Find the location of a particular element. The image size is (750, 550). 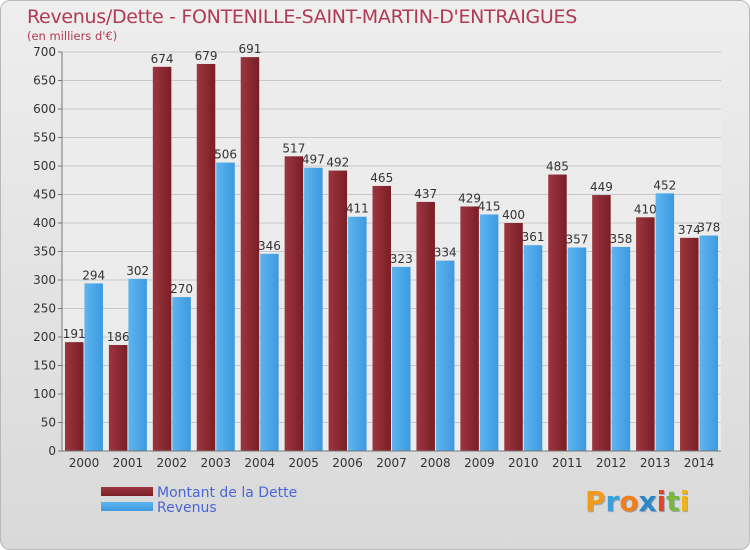

x-tick-label: 2013 is located at coordinates (655, 463).